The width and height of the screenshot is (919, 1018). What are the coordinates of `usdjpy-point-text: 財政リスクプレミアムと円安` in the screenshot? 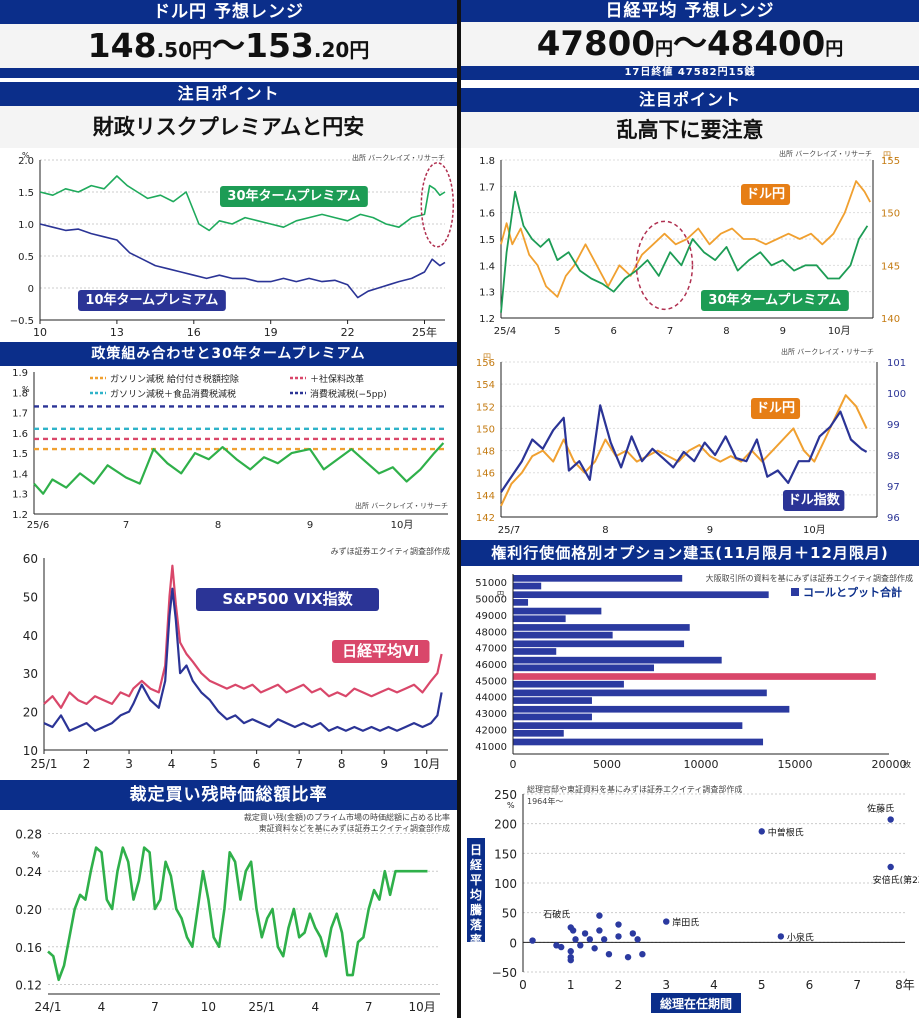 It's located at (228, 127).